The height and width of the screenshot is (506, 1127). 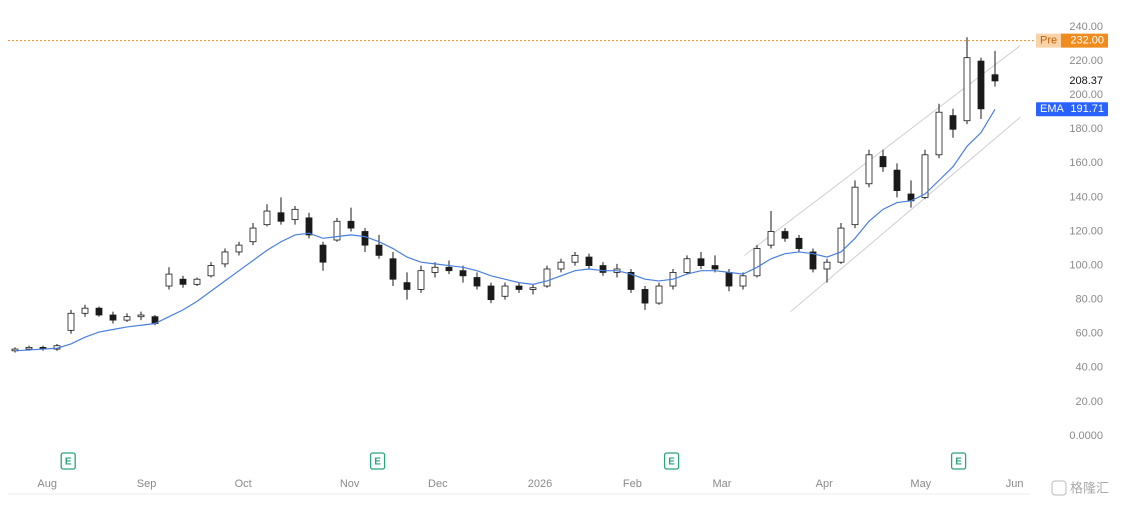 What do you see at coordinates (1086, 95) in the screenshot?
I see `y-tick-label: 200.00` at bounding box center [1086, 95].